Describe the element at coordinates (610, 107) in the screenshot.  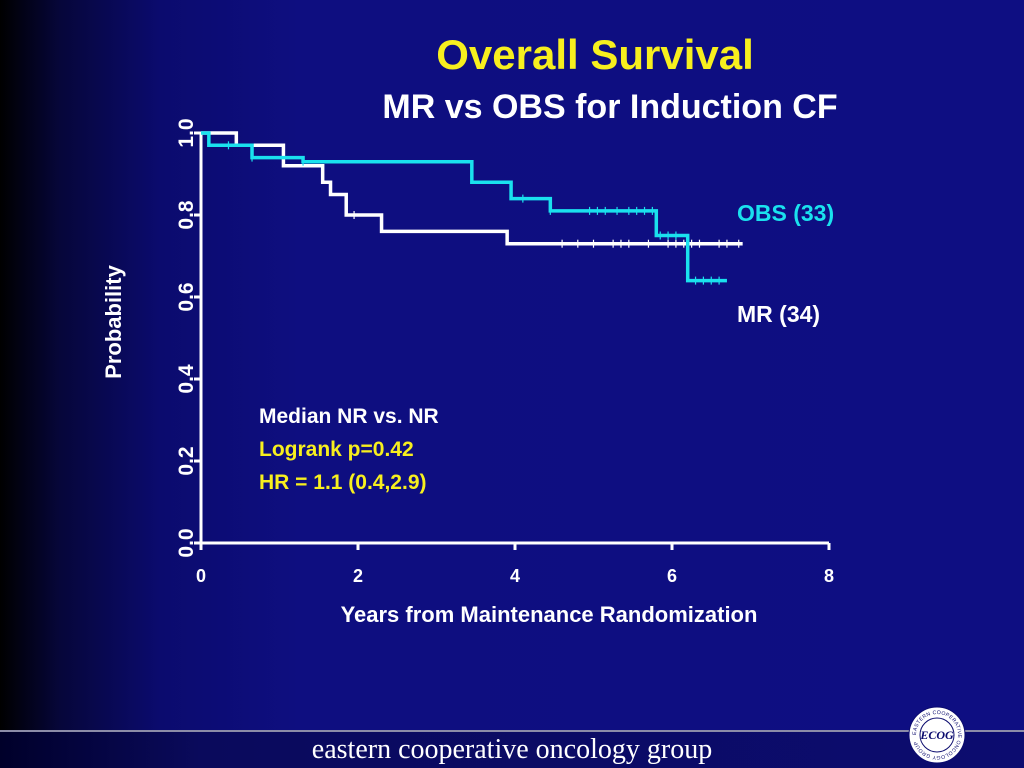
I see `page-subtitle: MR vs OBS for Induction CF` at that location.